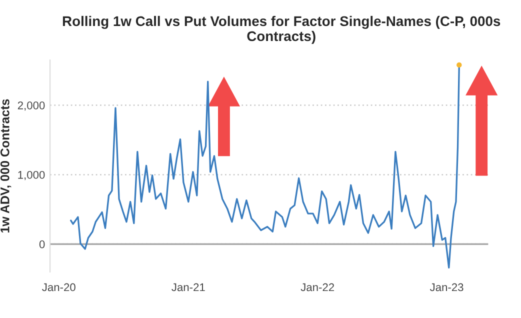  Describe the element at coordinates (447, 287) in the screenshot. I see `x-tick-label: Jan-23` at that location.